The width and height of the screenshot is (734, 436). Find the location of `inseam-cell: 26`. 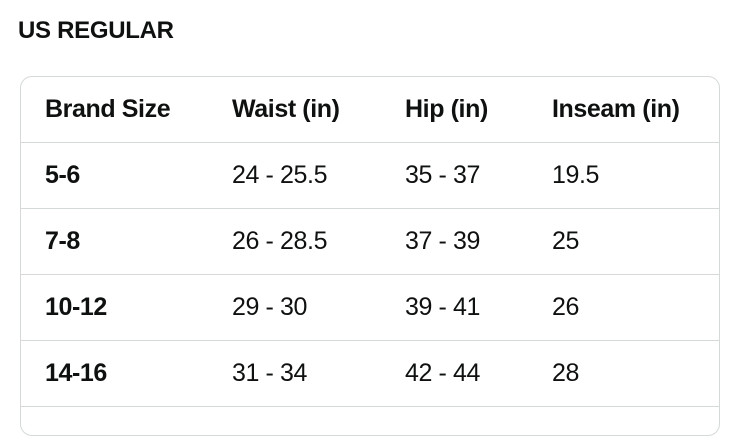

inseam-cell: 26 is located at coordinates (566, 307).